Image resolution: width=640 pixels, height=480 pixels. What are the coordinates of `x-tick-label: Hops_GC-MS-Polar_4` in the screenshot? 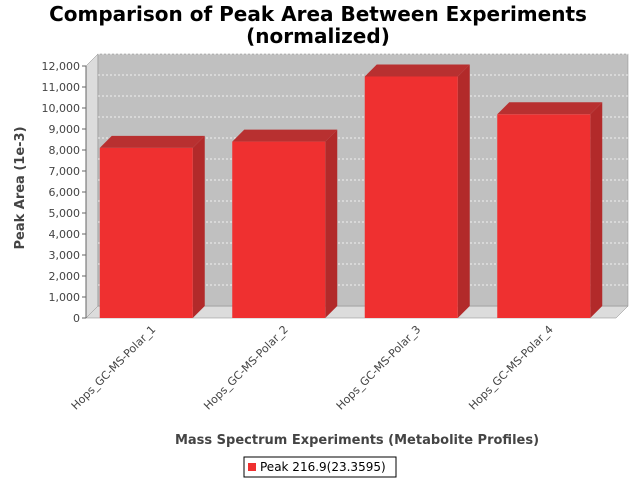 It's located at (511, 368).